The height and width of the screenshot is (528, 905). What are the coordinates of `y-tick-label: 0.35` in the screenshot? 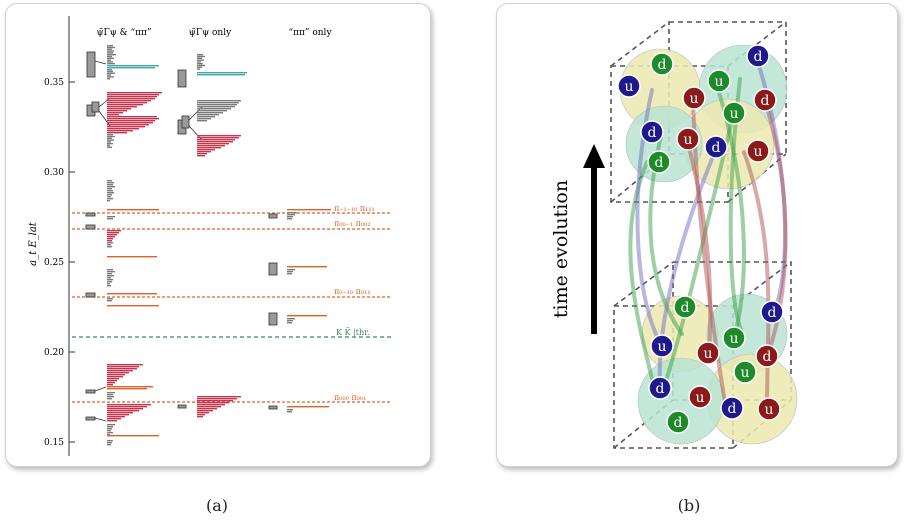 It's located at (54, 83).